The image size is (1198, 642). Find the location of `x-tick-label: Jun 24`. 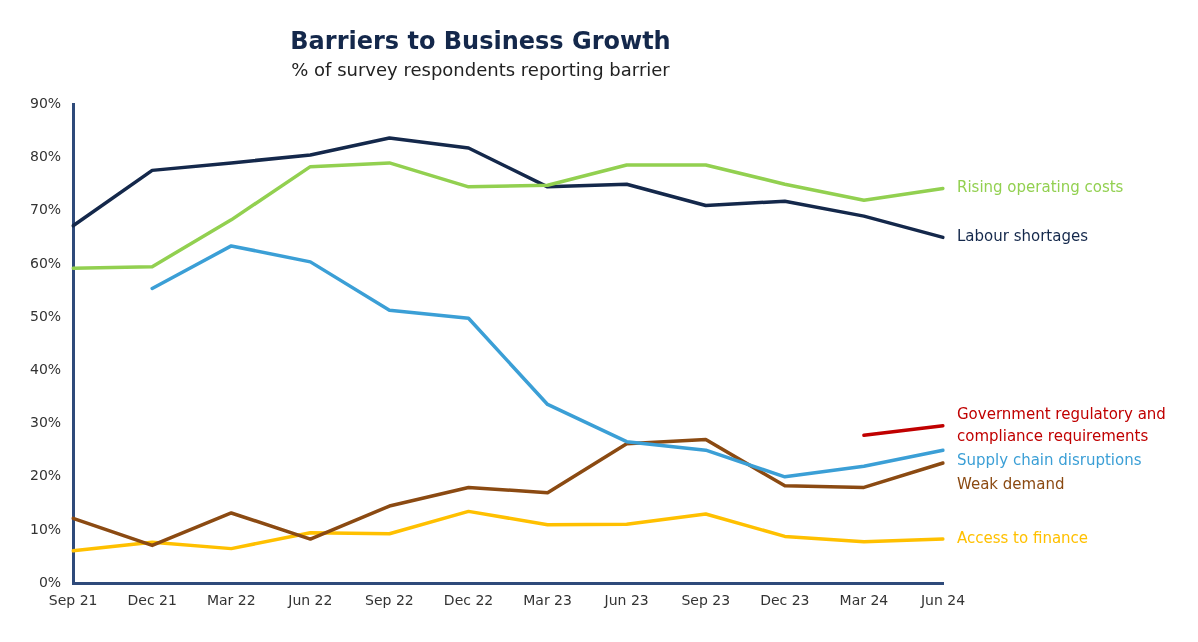

x-tick-label: Jun 24 is located at coordinates (942, 600).